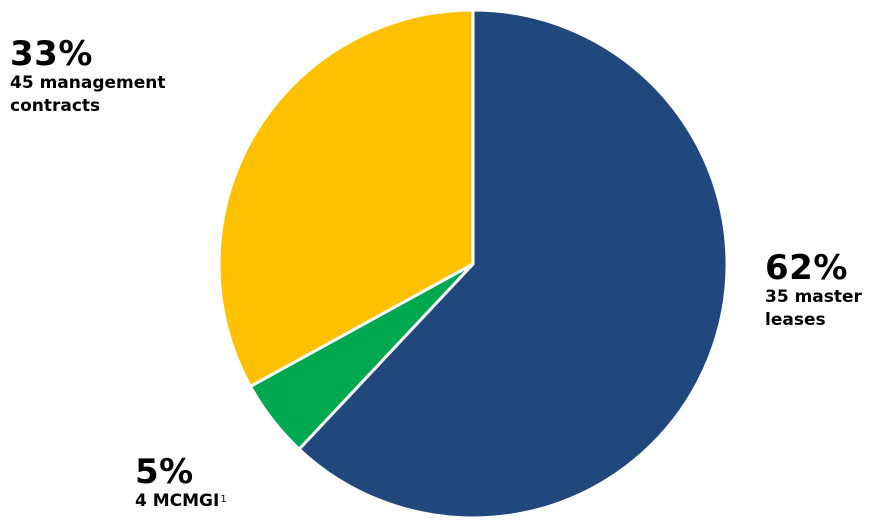 The height and width of the screenshot is (524, 894). What do you see at coordinates (806, 268) in the screenshot?
I see `percent-master-leases: 62%` at bounding box center [806, 268].